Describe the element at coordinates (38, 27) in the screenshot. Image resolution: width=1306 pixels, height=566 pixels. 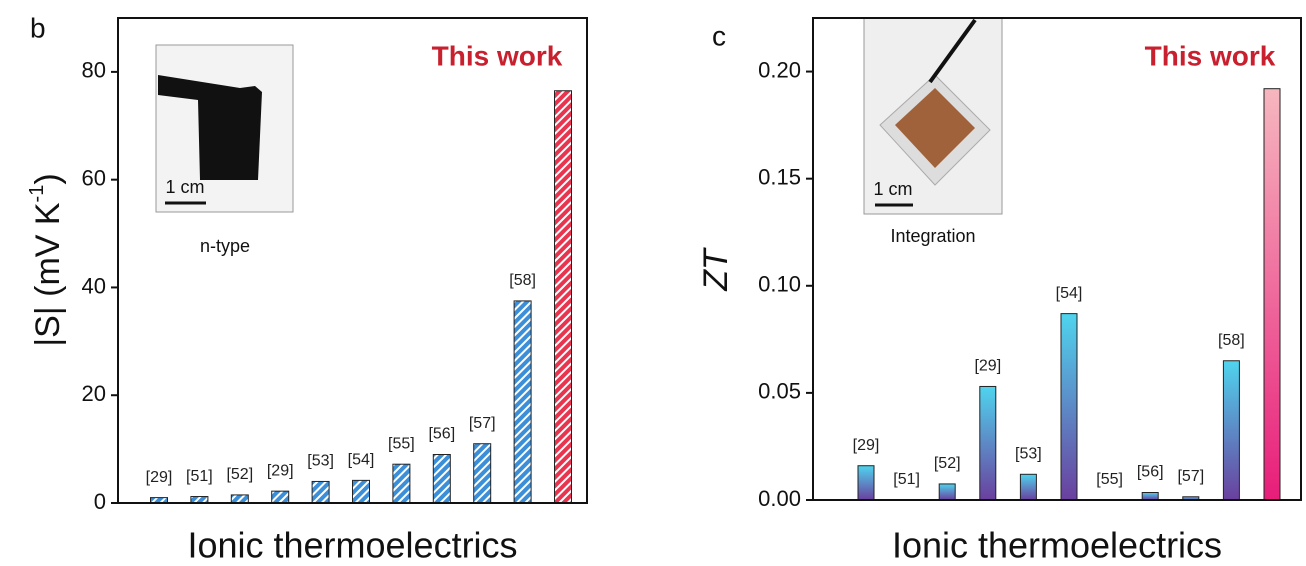
I see `panel-label: b` at that location.